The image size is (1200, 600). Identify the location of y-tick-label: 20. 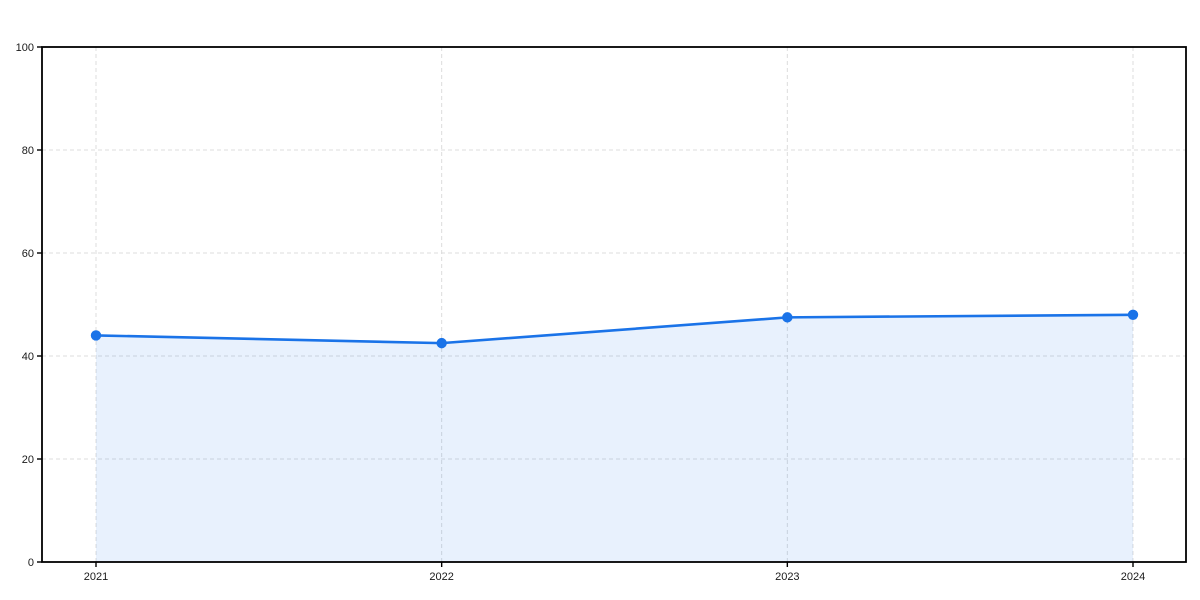
(28, 460).